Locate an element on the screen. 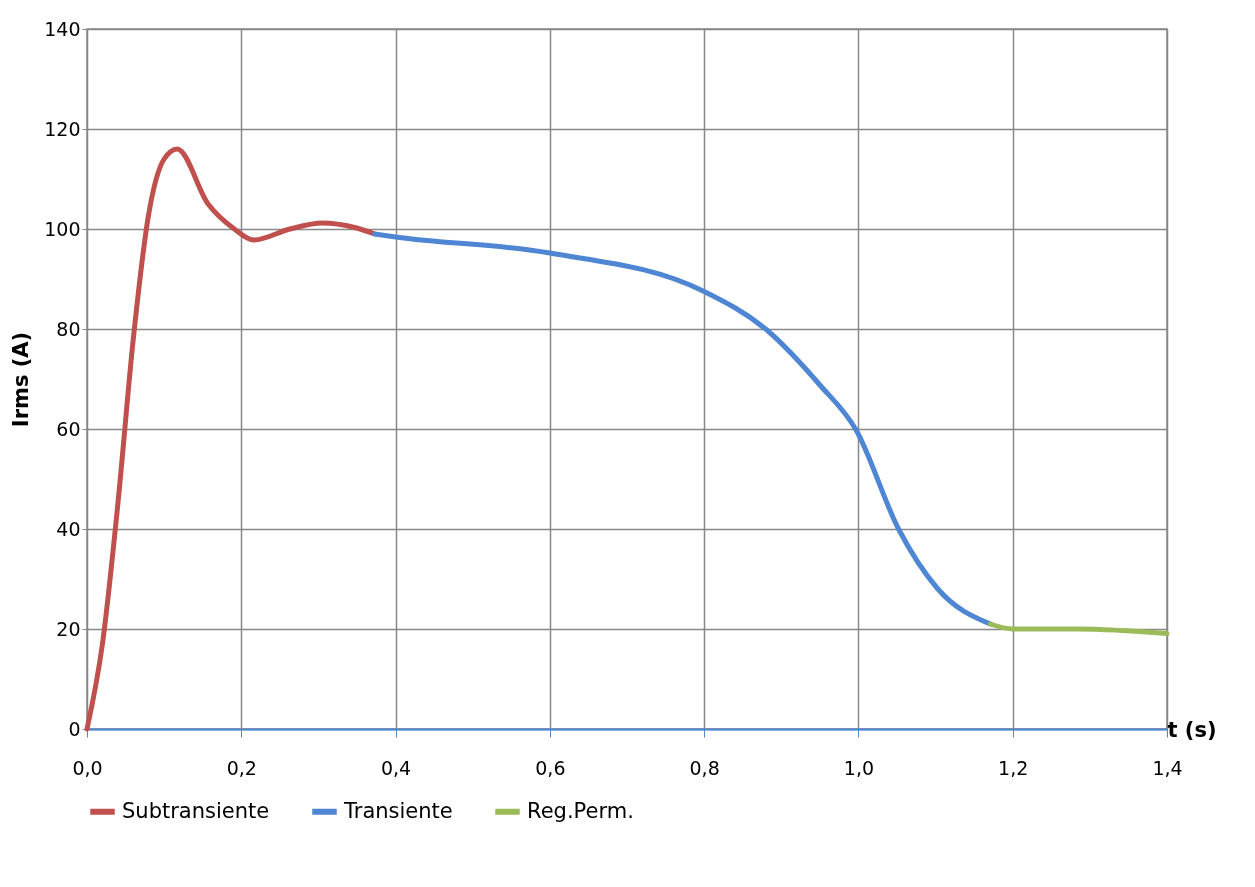 This screenshot has height=887, width=1255. x-tick-label: 1,4 is located at coordinates (1167, 767).